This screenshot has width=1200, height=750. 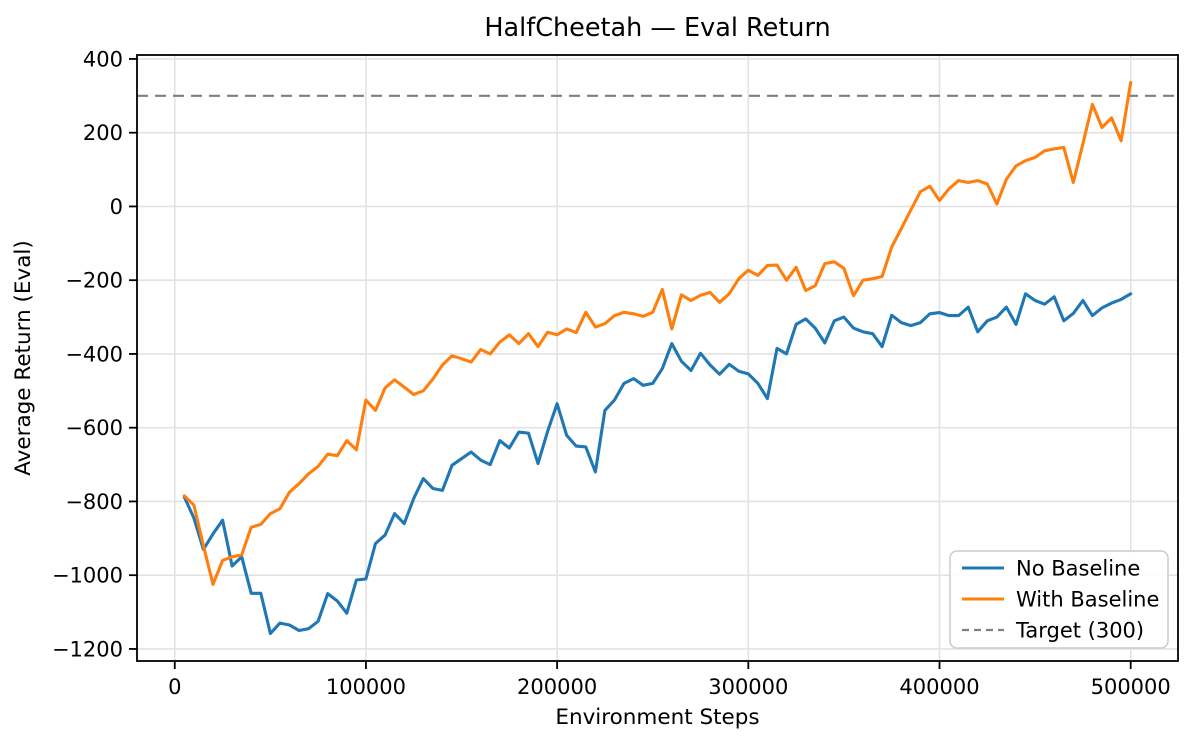 I want to click on x-tick-label: 500000, so click(x=1131, y=687).